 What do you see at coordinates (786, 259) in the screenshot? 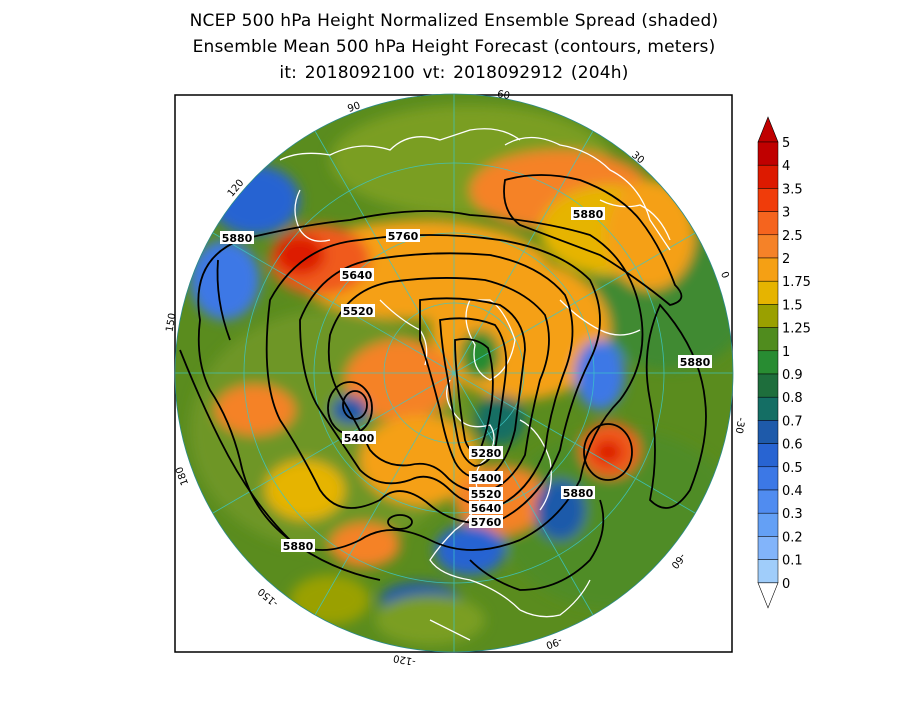
I see `colorbar-tick-label: 2` at bounding box center [786, 259].